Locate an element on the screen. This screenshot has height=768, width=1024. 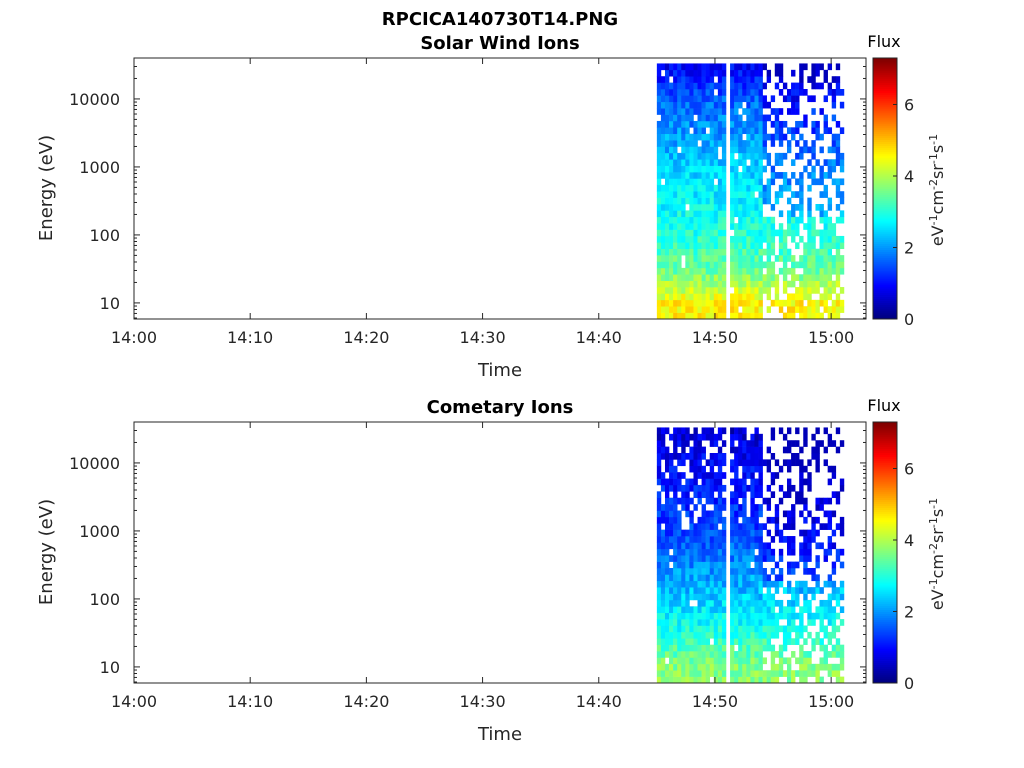
colorbar-tick-label: 4 is located at coordinates (909, 176).